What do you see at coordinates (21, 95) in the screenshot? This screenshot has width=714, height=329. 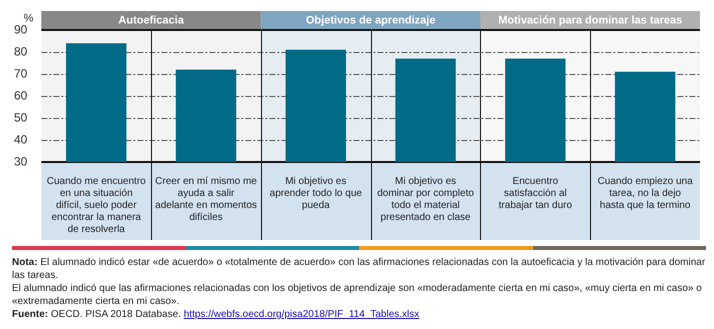 I see `y-tick-label: 60` at bounding box center [21, 95].